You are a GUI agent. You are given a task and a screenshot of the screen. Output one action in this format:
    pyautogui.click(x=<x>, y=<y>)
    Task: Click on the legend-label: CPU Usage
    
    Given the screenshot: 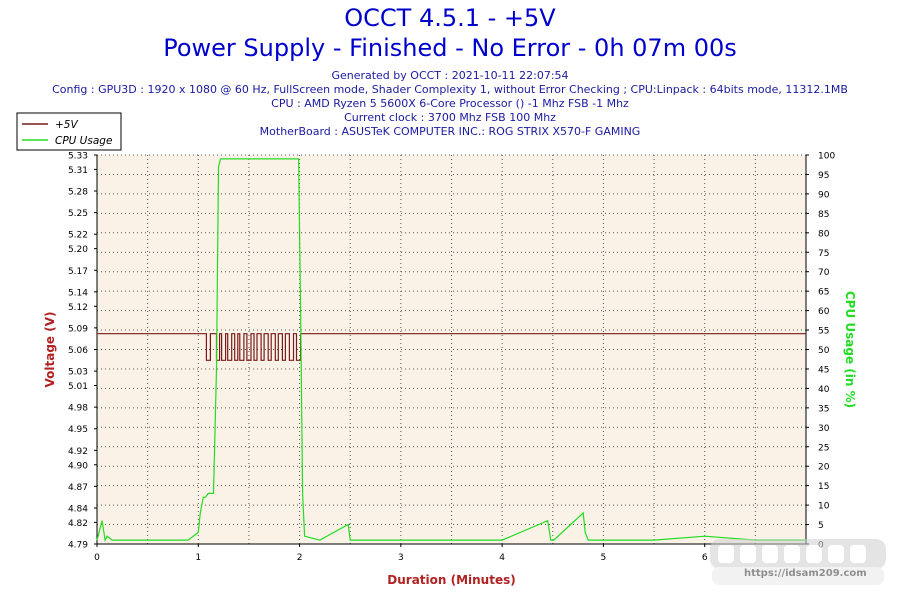 What is the action you would take?
    pyautogui.click(x=83, y=141)
    